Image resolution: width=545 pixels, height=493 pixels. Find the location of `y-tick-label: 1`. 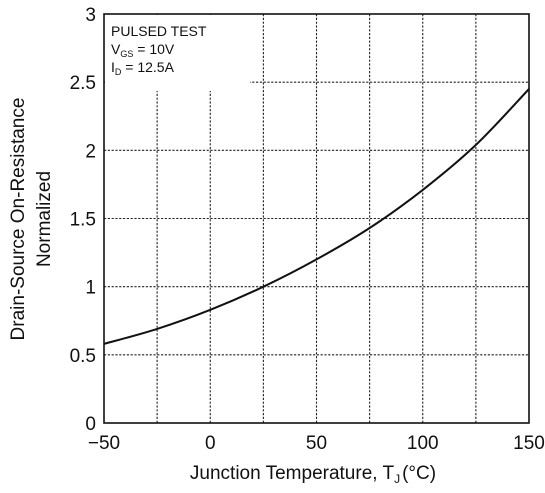

y-tick-label: 1 is located at coordinates (90, 288).